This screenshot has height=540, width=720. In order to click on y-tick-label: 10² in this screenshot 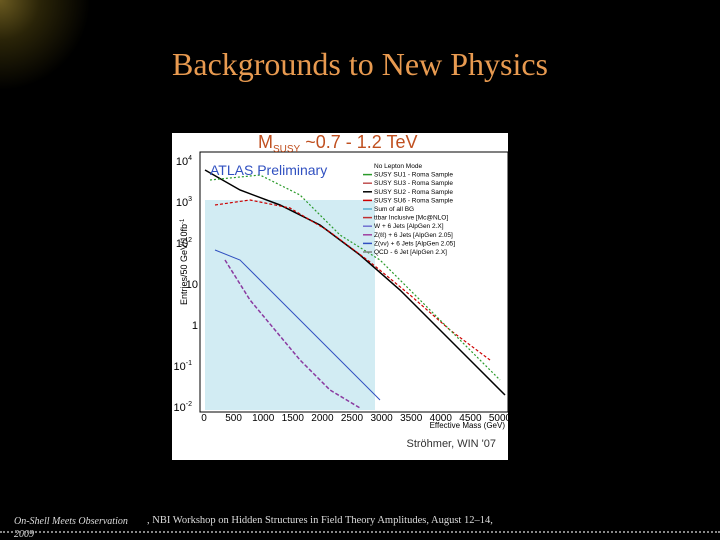, I will do `click(184, 243)`.